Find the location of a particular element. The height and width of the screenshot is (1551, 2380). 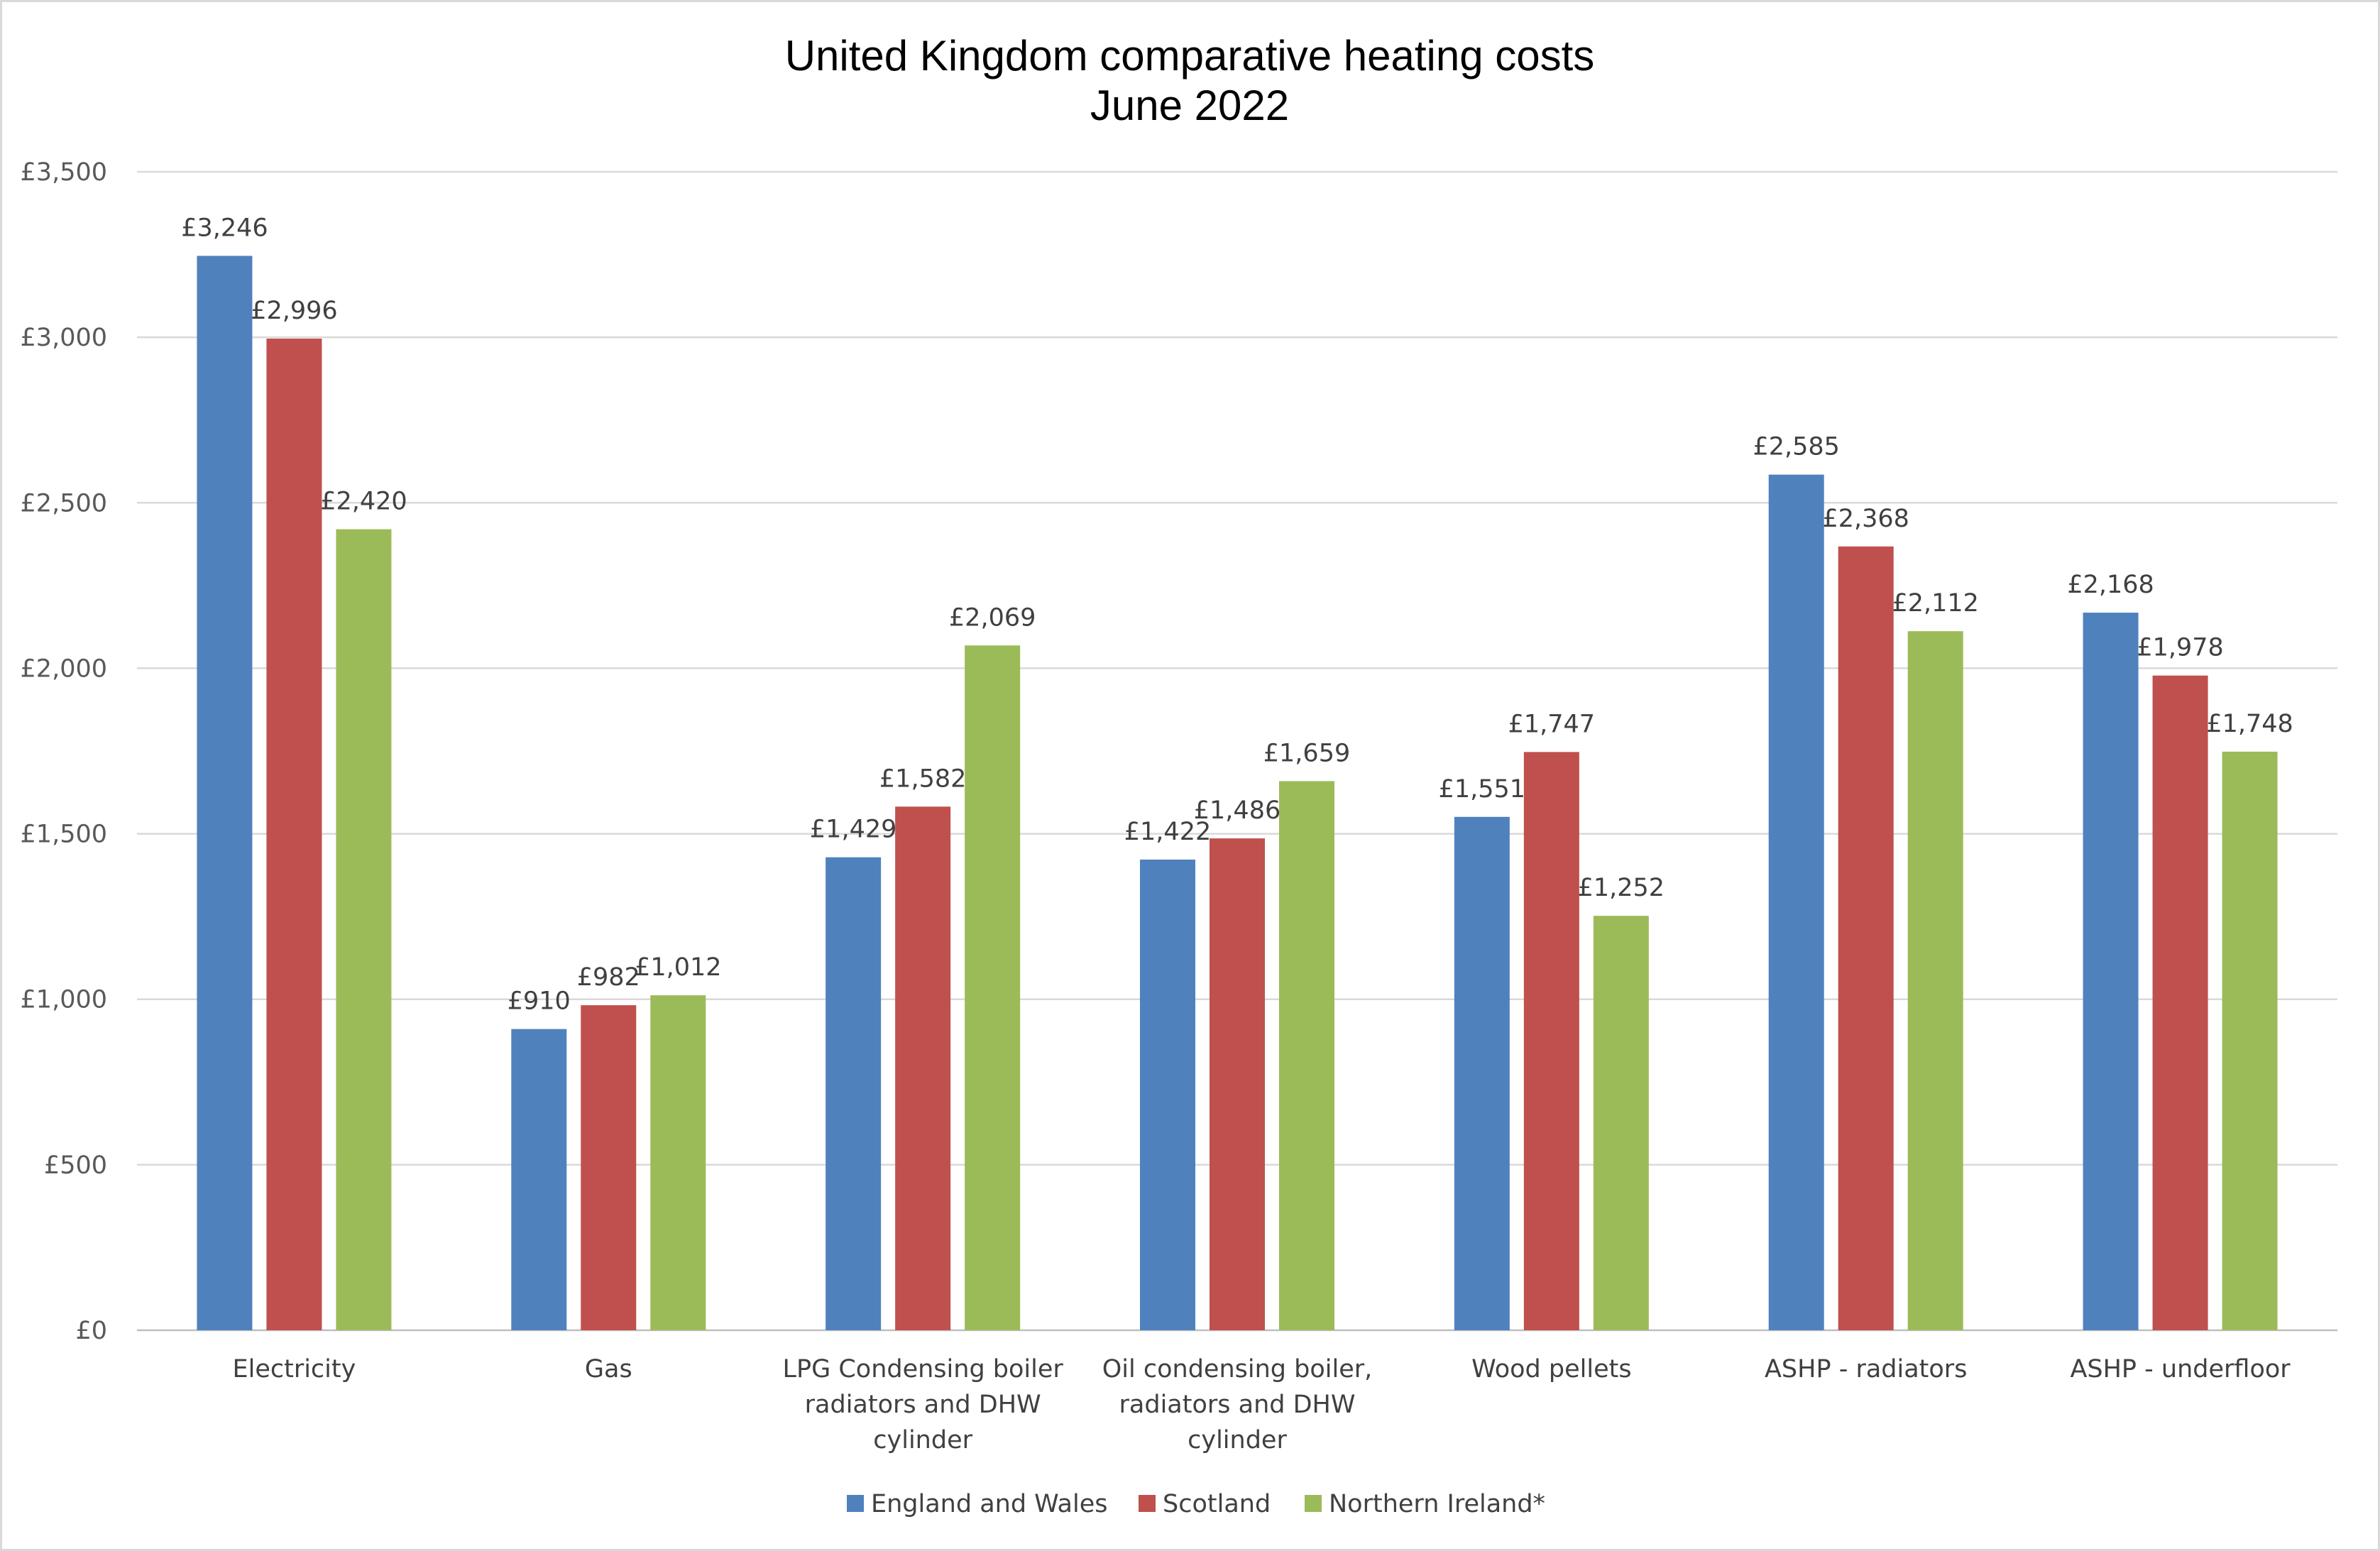

data-label: £1,252 is located at coordinates (1621, 888).